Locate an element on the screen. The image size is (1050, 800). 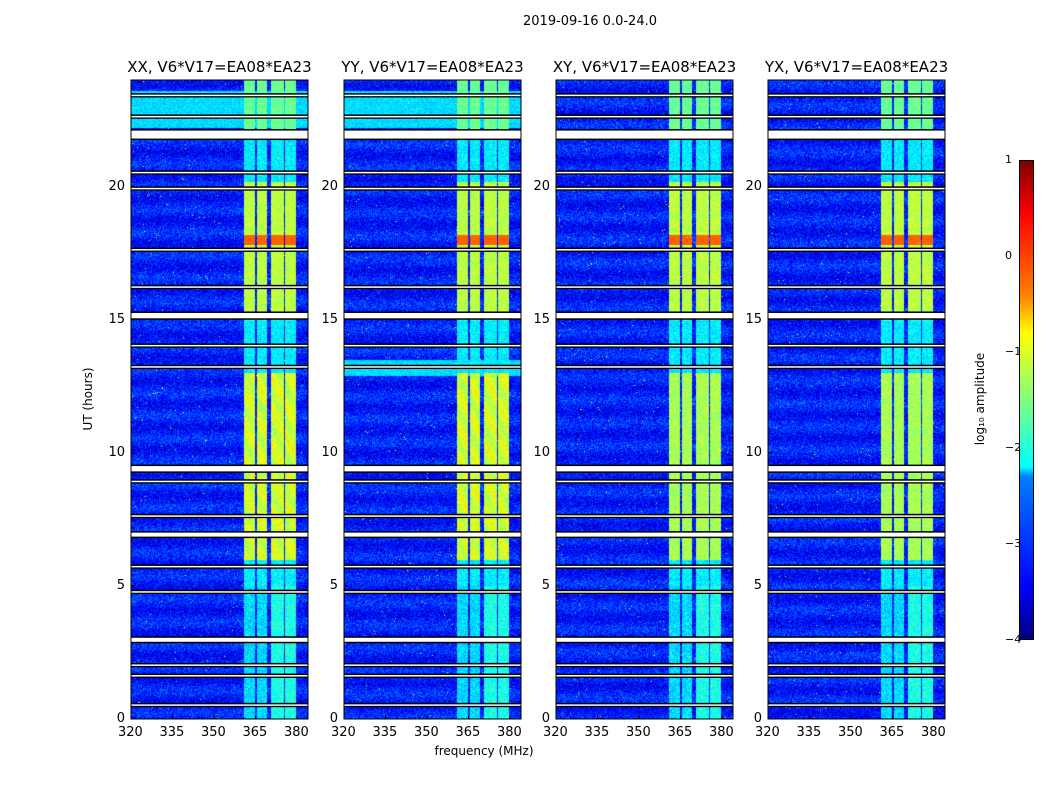
y-tick-label: 20 is located at coordinates (329, 186).